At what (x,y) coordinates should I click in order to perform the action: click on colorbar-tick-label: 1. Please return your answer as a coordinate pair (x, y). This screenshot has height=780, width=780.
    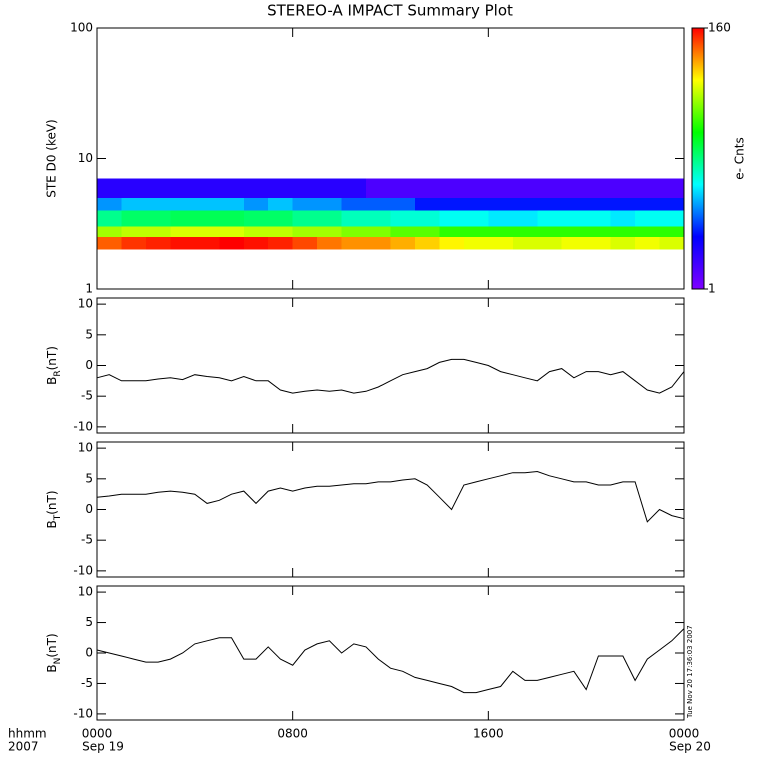
    Looking at the image, I should click on (712, 289).